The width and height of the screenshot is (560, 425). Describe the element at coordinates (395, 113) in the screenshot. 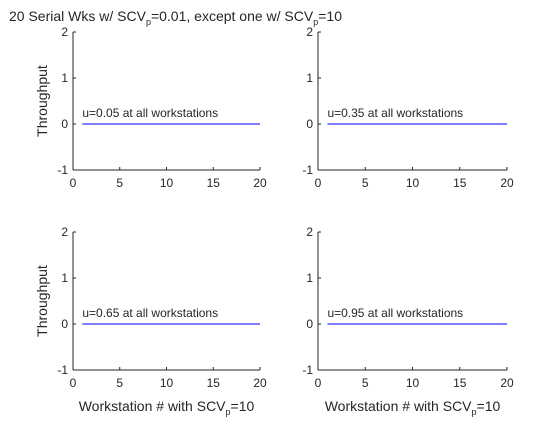

I see `annotation-label: u=0.35 at all workstations` at that location.